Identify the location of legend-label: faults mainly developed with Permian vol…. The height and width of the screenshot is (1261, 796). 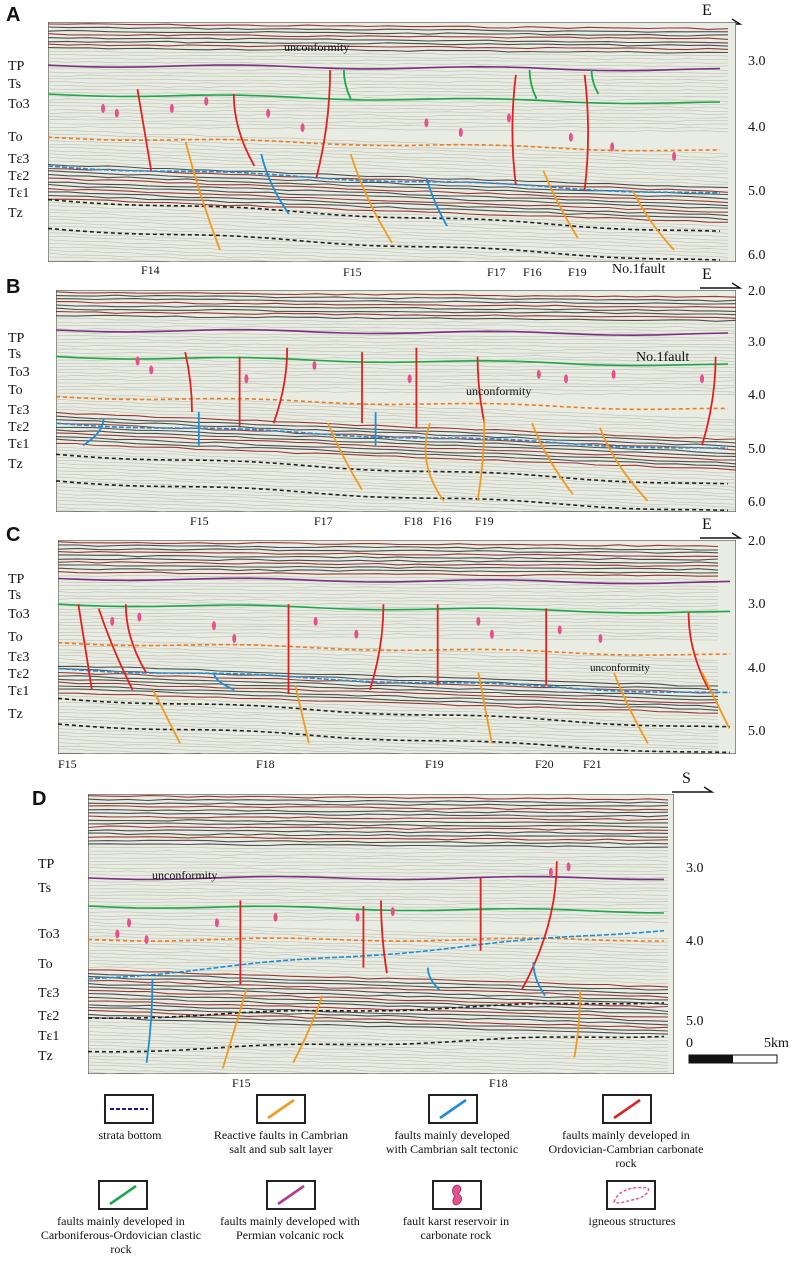
(290, 1228).